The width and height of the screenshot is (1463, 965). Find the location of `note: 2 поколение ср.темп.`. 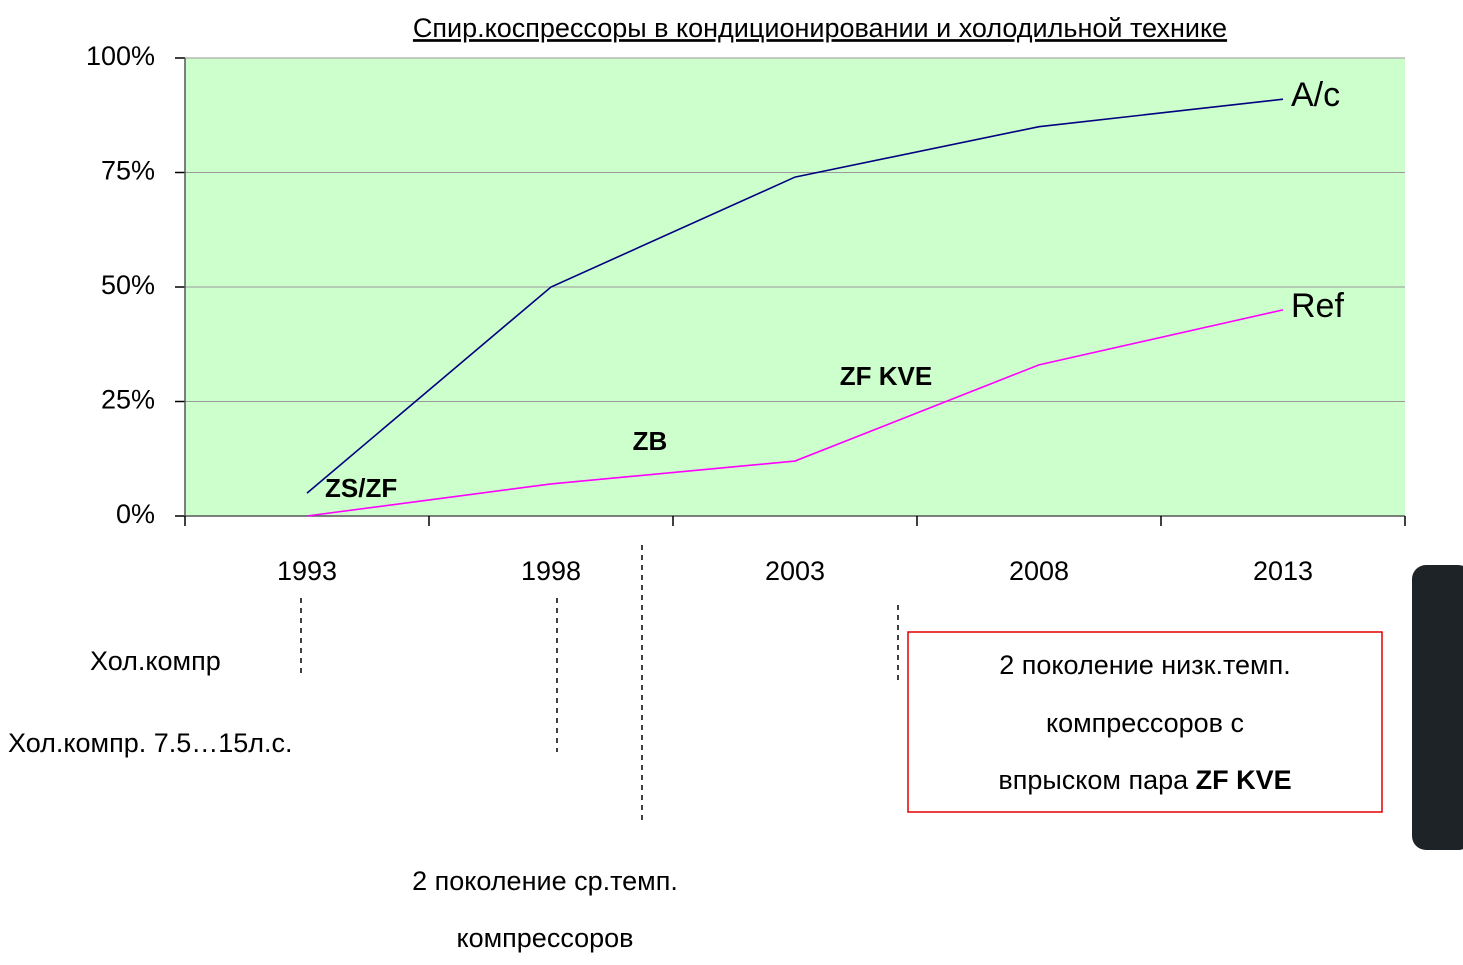

note: 2 поколение ср.темп. is located at coordinates (545, 881).